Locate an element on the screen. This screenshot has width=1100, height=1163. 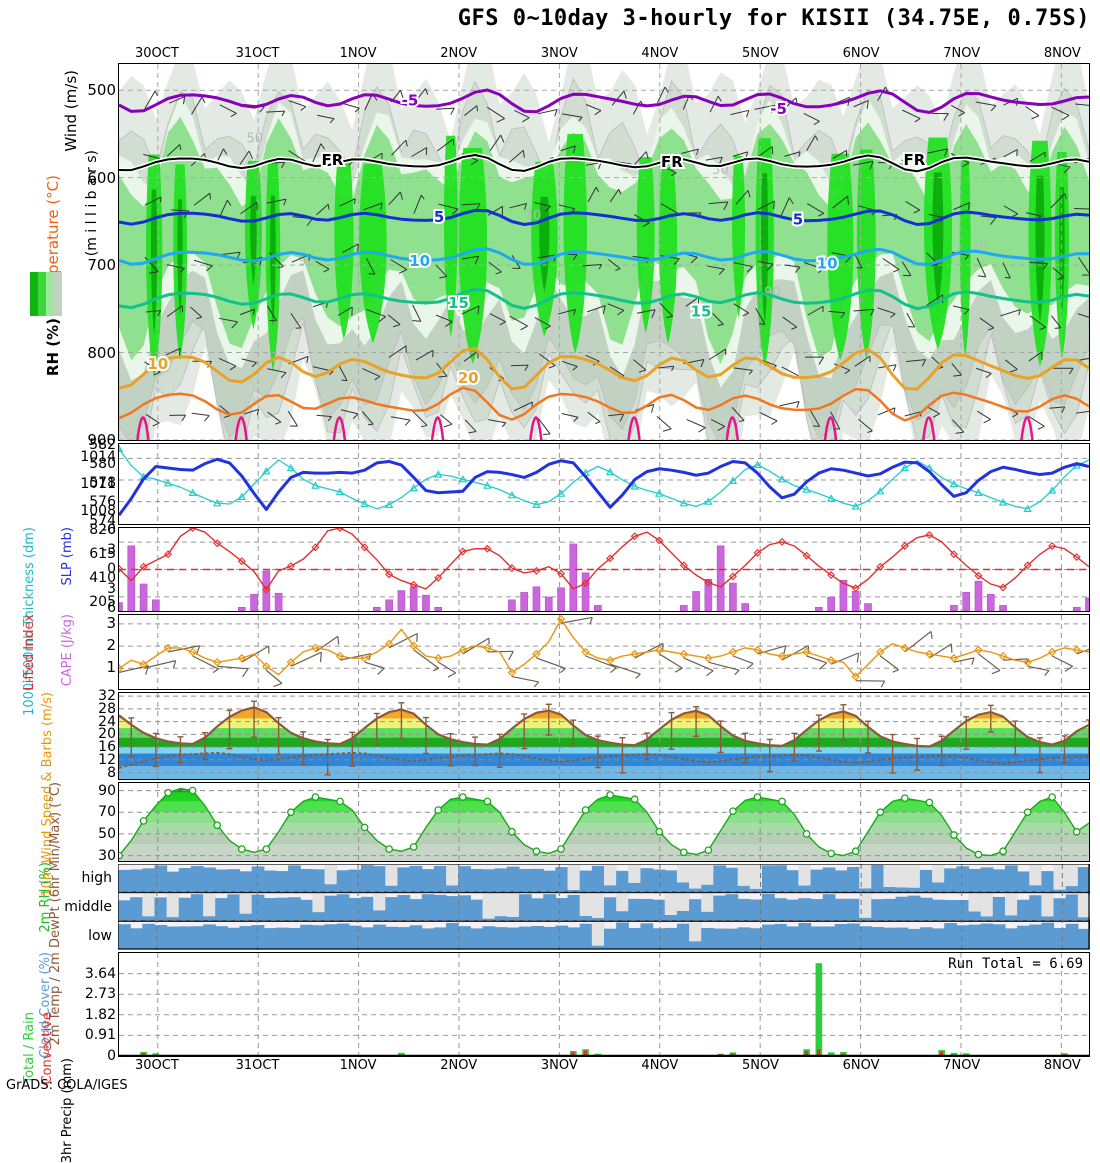
slp-thickness-panel is located at coordinates (604, 484).